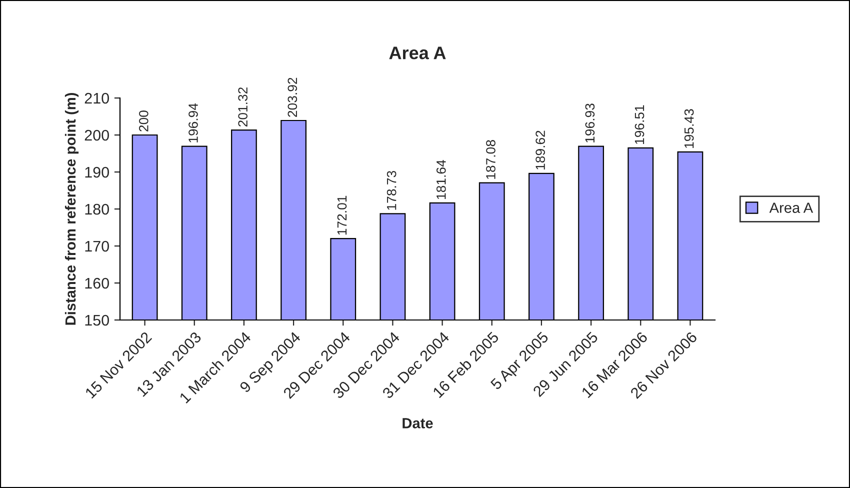 The image size is (850, 488). What do you see at coordinates (639, 124) in the screenshot?
I see `data-label: 196.51` at bounding box center [639, 124].